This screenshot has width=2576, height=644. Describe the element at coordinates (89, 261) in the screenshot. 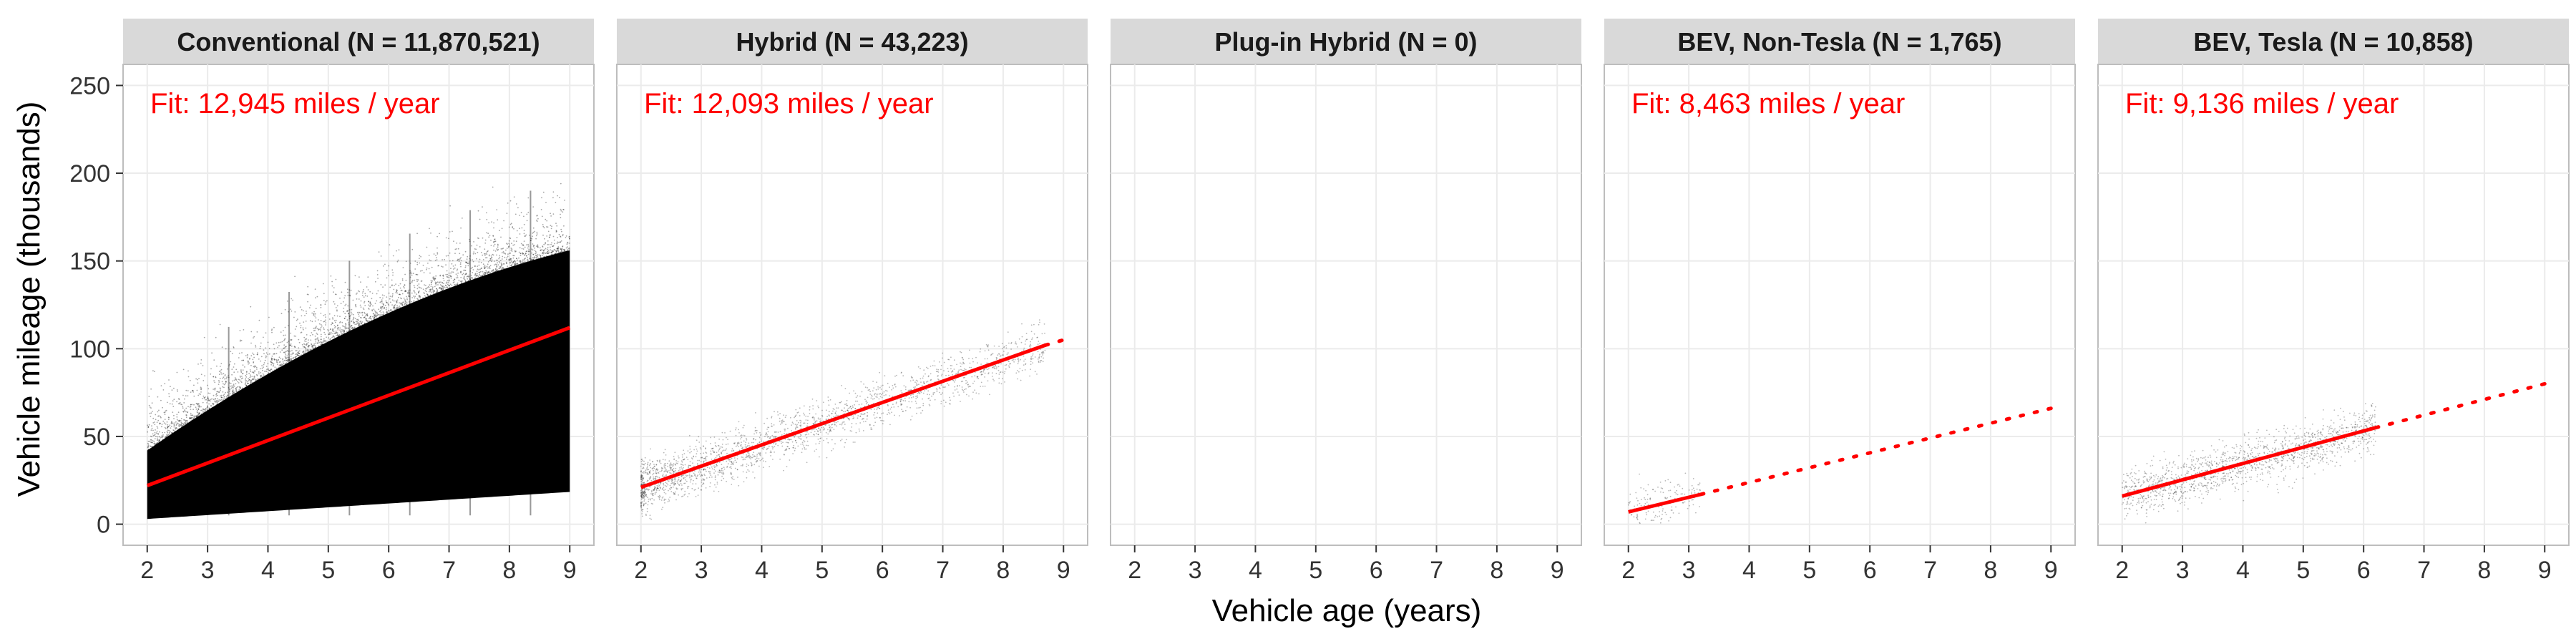

I see `y-tick-label: 150` at that location.